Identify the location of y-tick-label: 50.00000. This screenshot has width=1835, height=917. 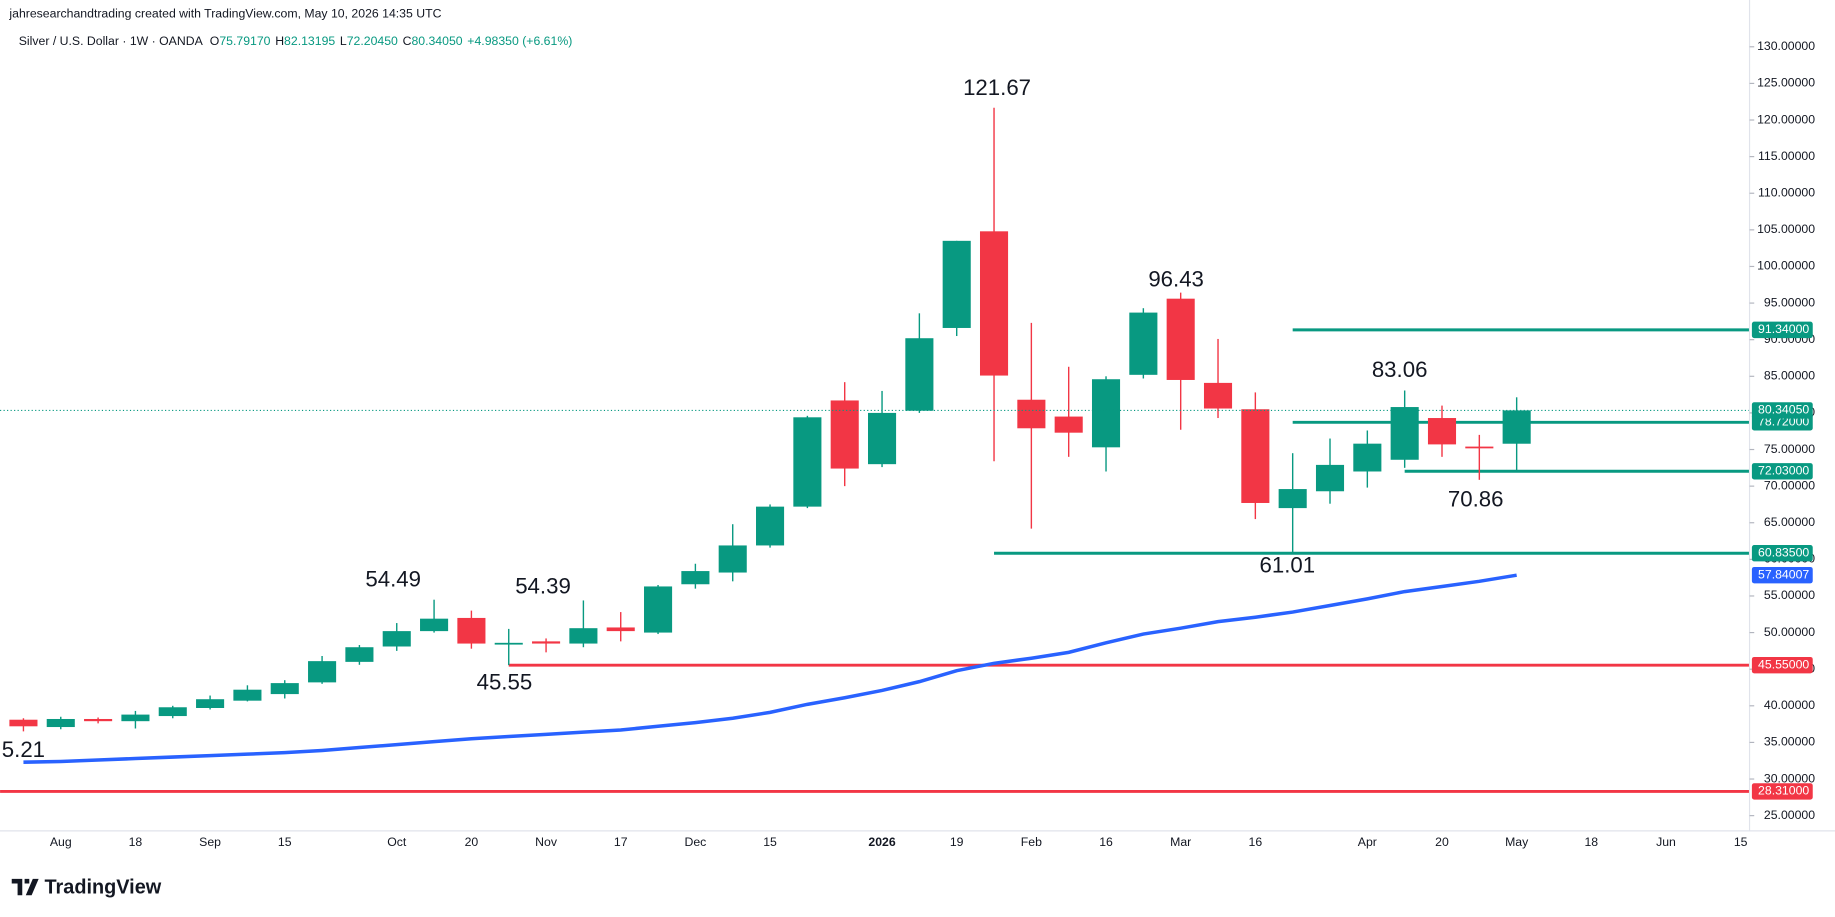
(1789, 632).